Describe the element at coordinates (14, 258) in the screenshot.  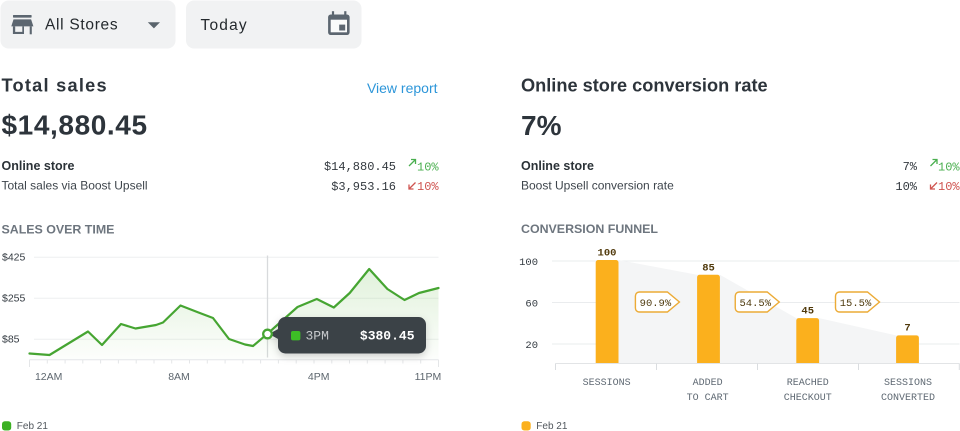
I see `svg-text: $425` at that location.